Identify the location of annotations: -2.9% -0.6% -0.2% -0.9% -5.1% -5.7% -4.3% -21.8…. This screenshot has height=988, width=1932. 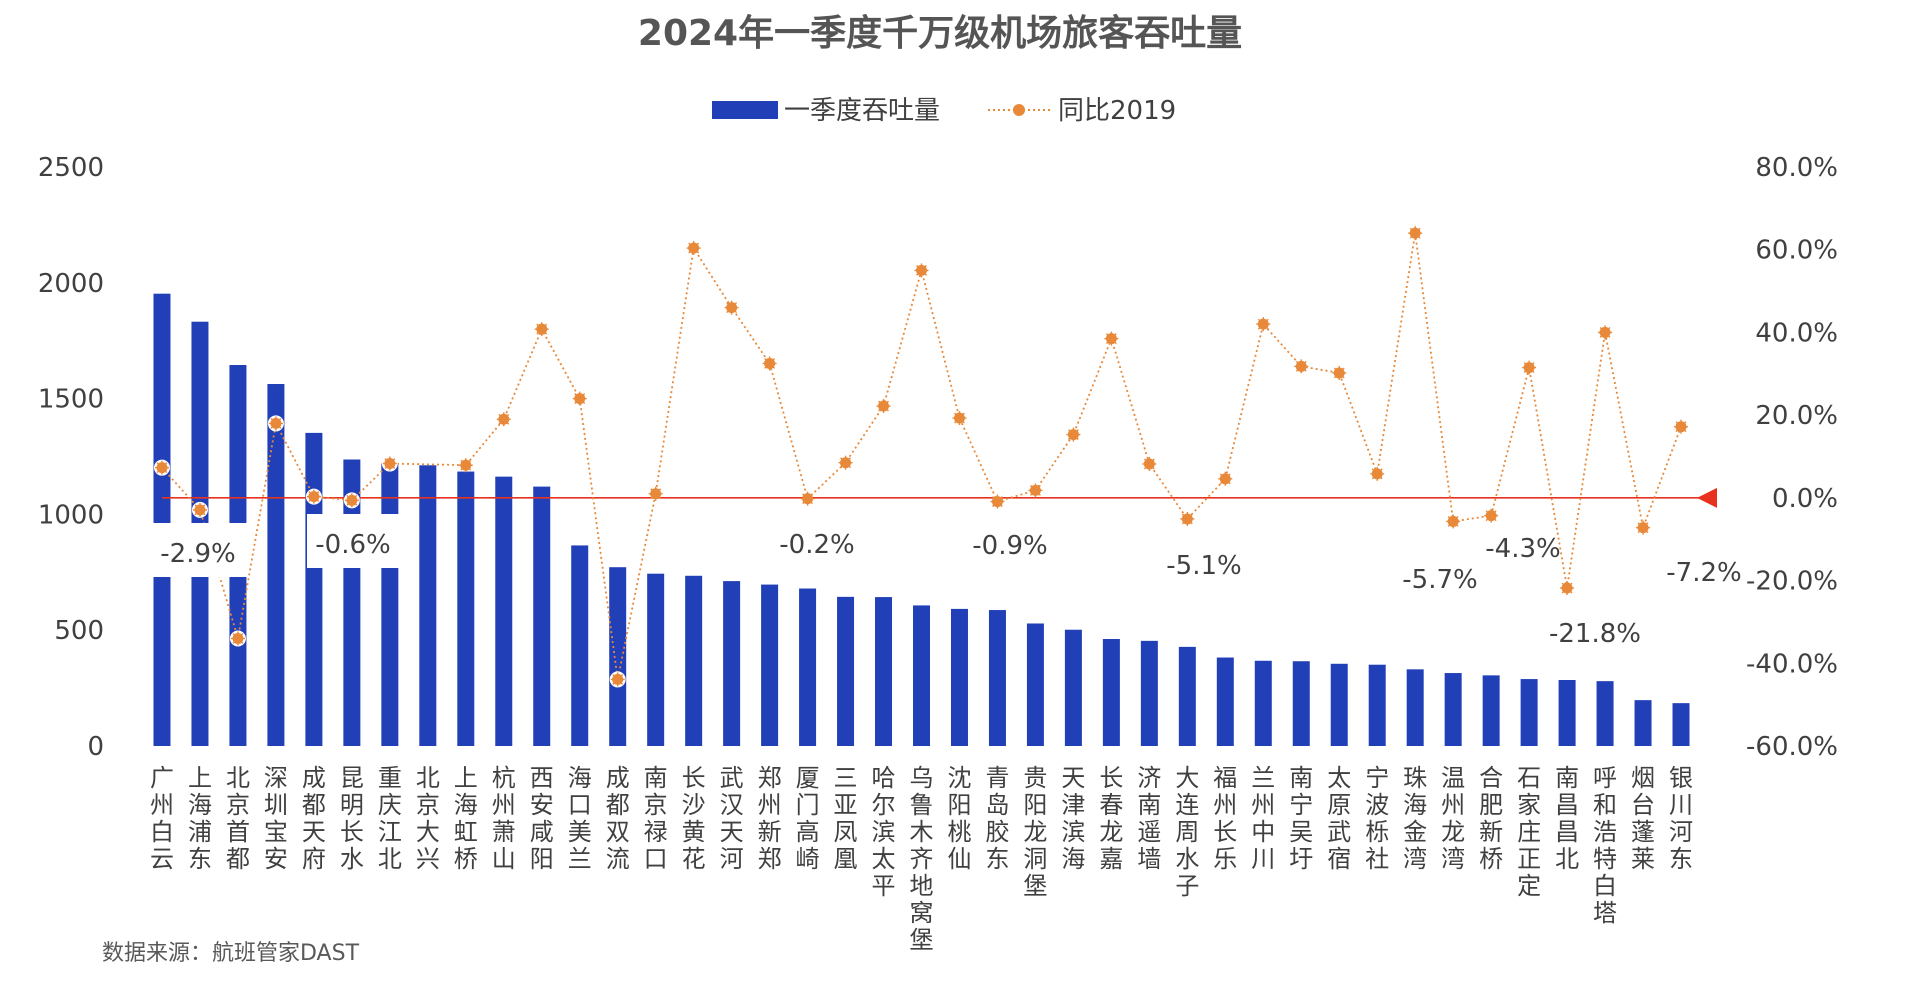
(947, 581).